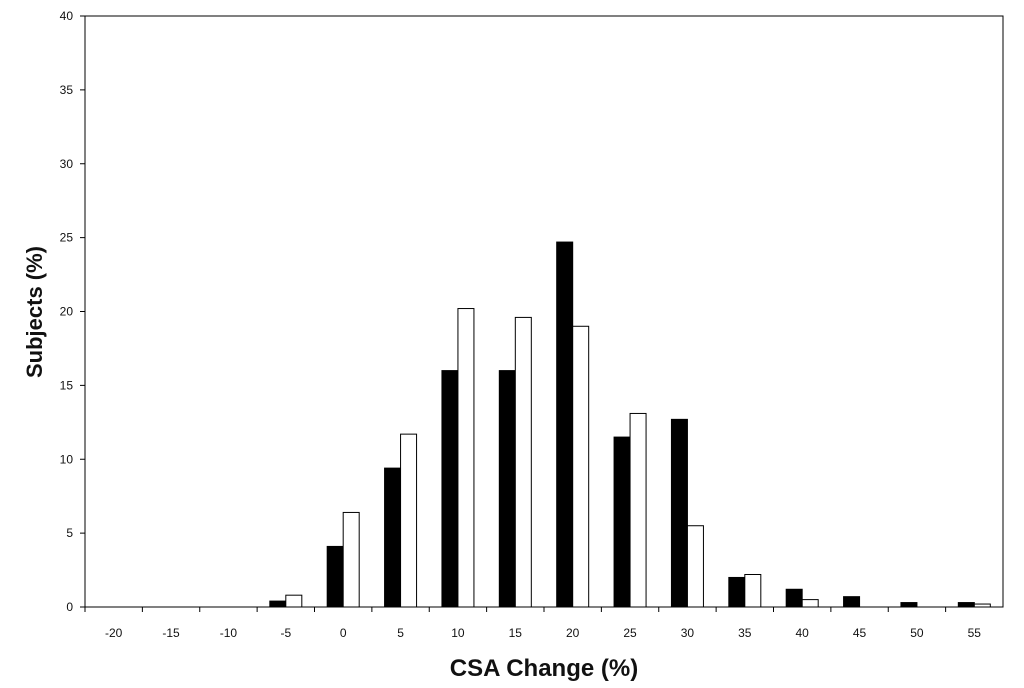 The width and height of the screenshot is (1024, 688). Describe the element at coordinates (69, 607) in the screenshot. I see `y-tick-label: 0` at that location.